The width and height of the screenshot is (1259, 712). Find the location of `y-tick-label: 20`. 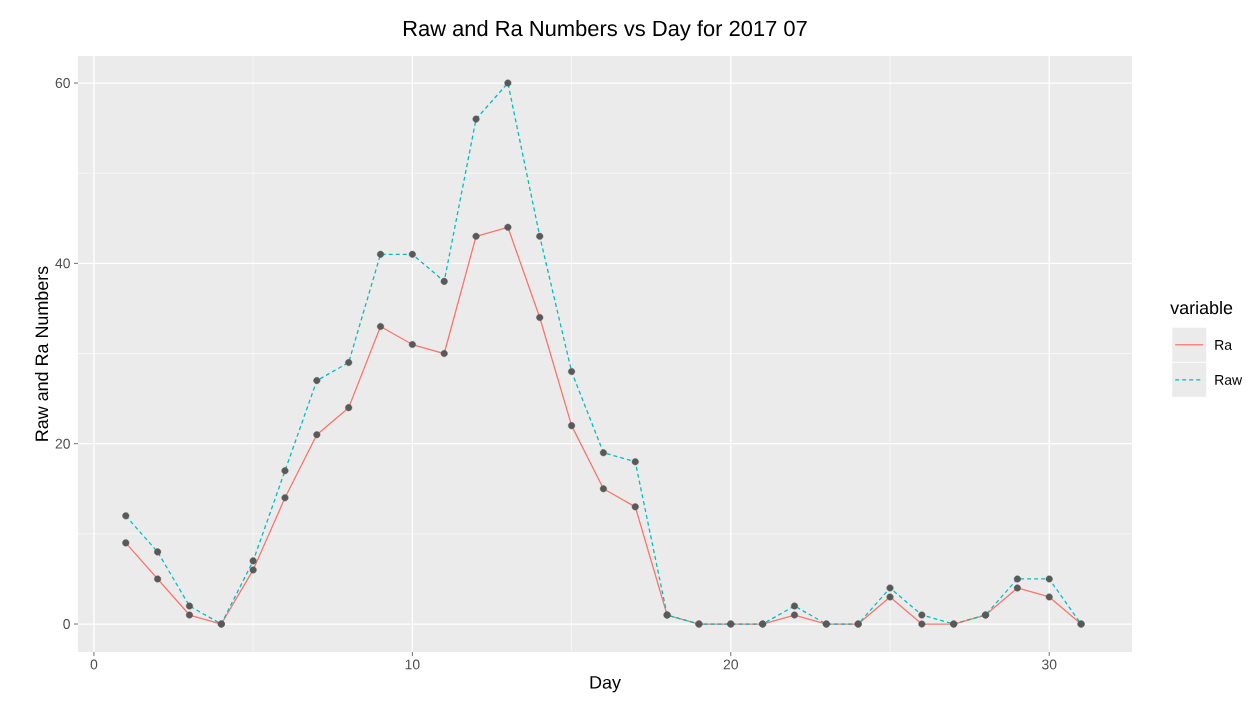

y-tick-label: 20 is located at coordinates (62, 443).